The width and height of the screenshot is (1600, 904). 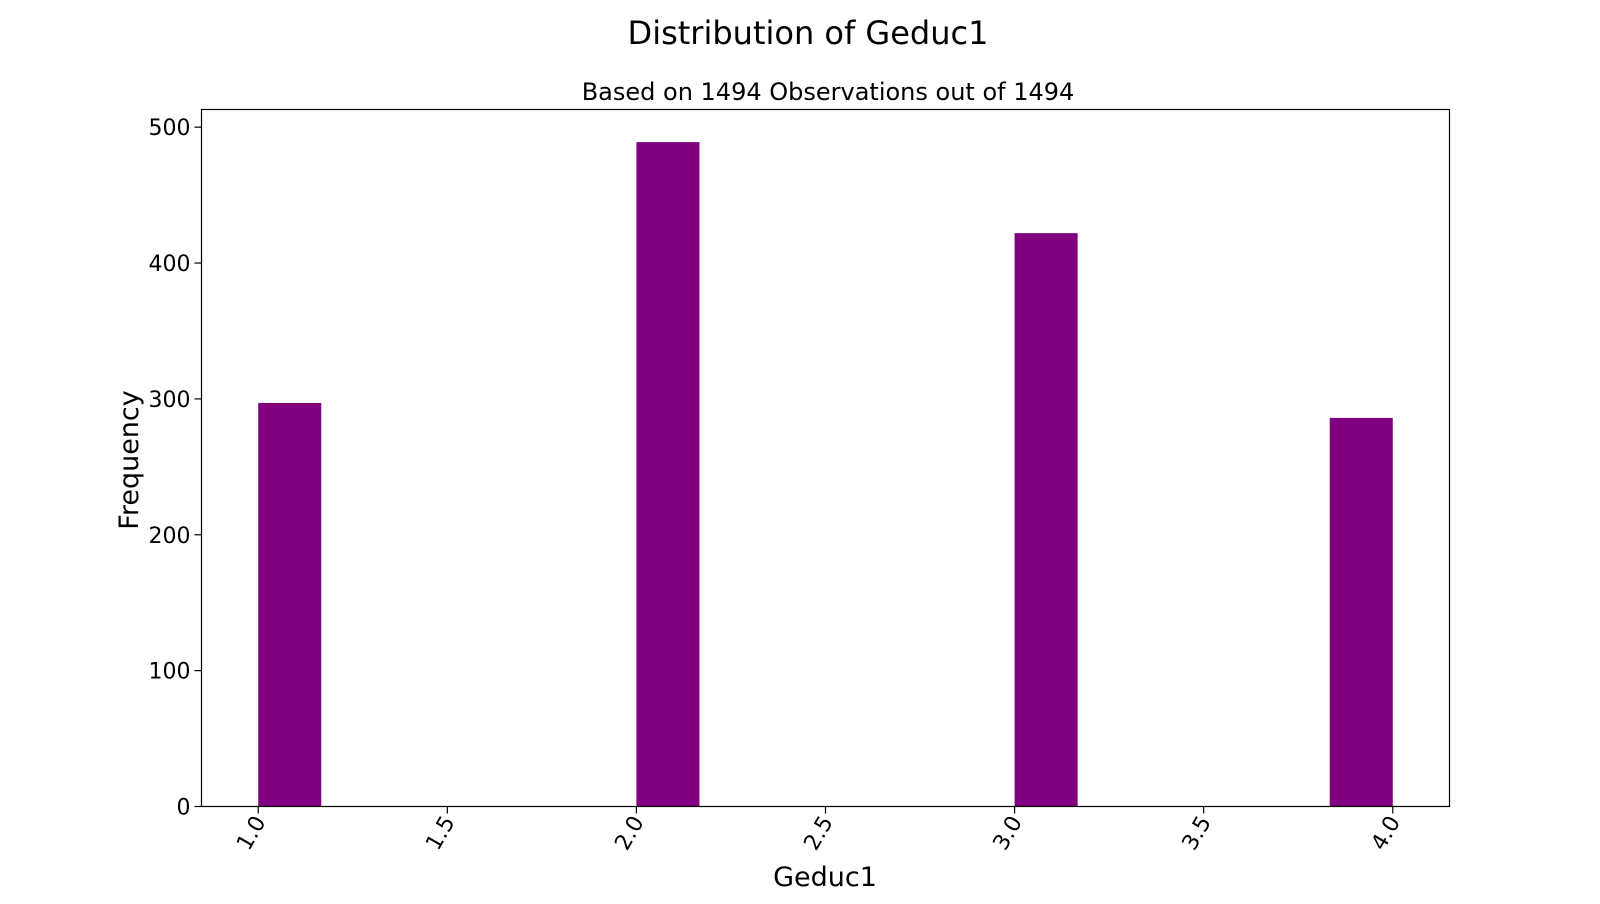 What do you see at coordinates (1386, 833) in the screenshot?
I see `x-tick-label-7: 4.0` at bounding box center [1386, 833].